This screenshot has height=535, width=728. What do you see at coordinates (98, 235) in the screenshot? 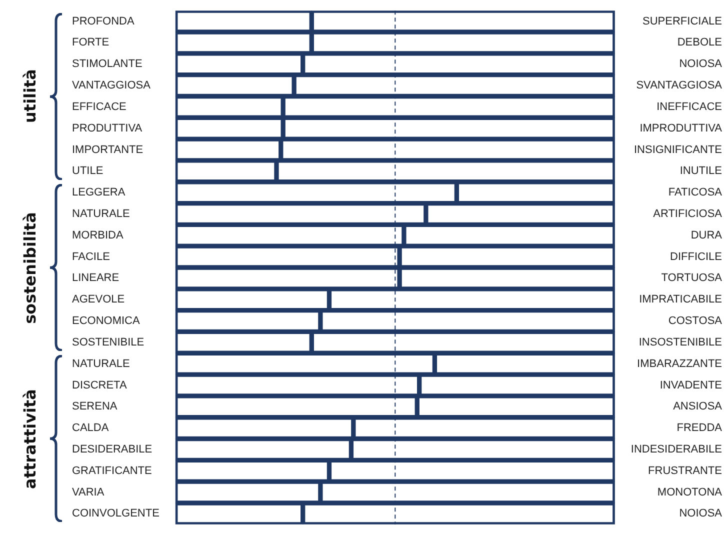
I see `y-tick-label: MORBIDA` at bounding box center [98, 235].